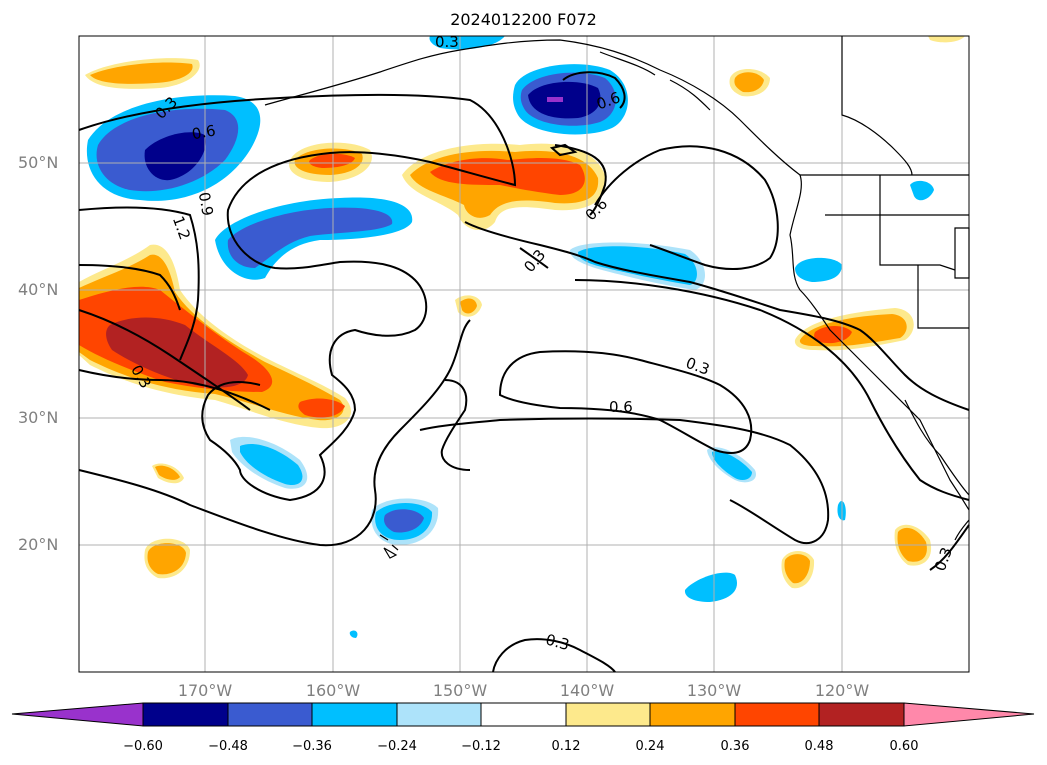 The width and height of the screenshot is (1047, 765). Describe the element at coordinates (206, 204) in the screenshot. I see `contour-label: 0.9` at that location.